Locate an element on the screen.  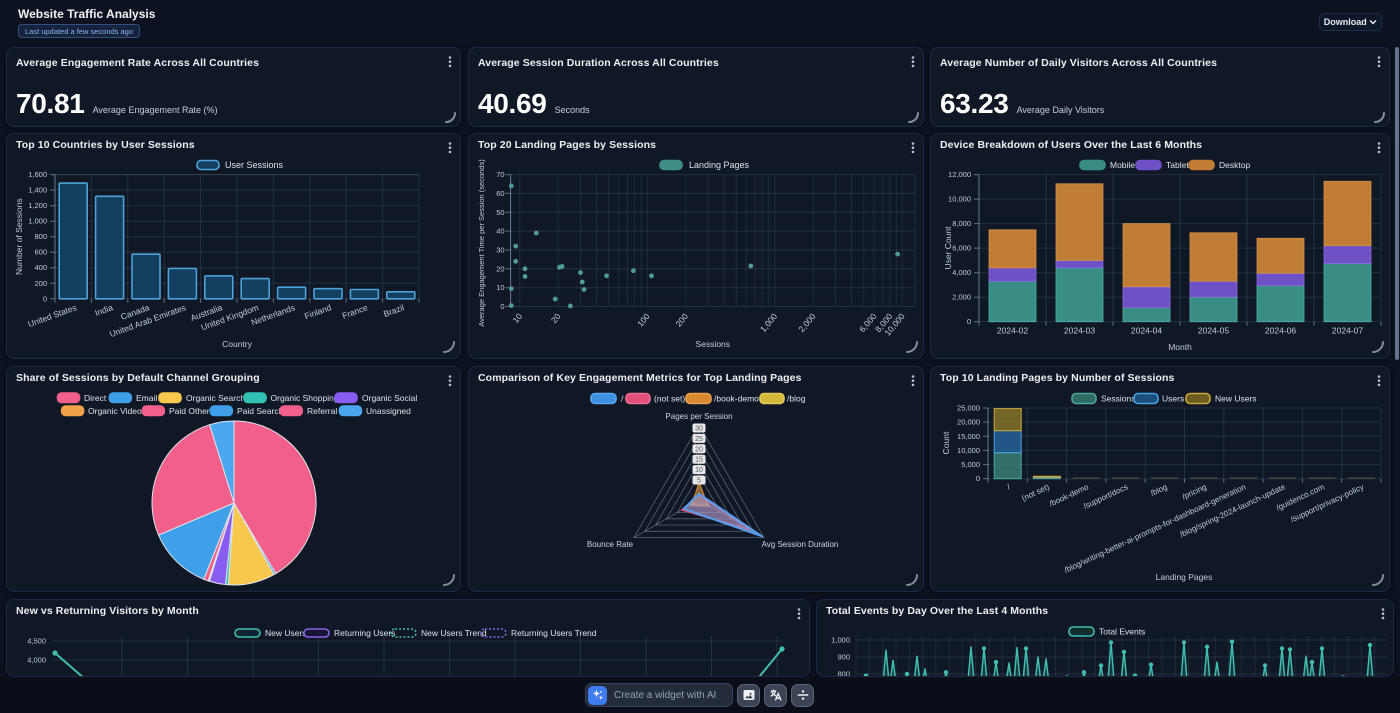
svg-text: 2024-02 is located at coordinates (1012, 331).